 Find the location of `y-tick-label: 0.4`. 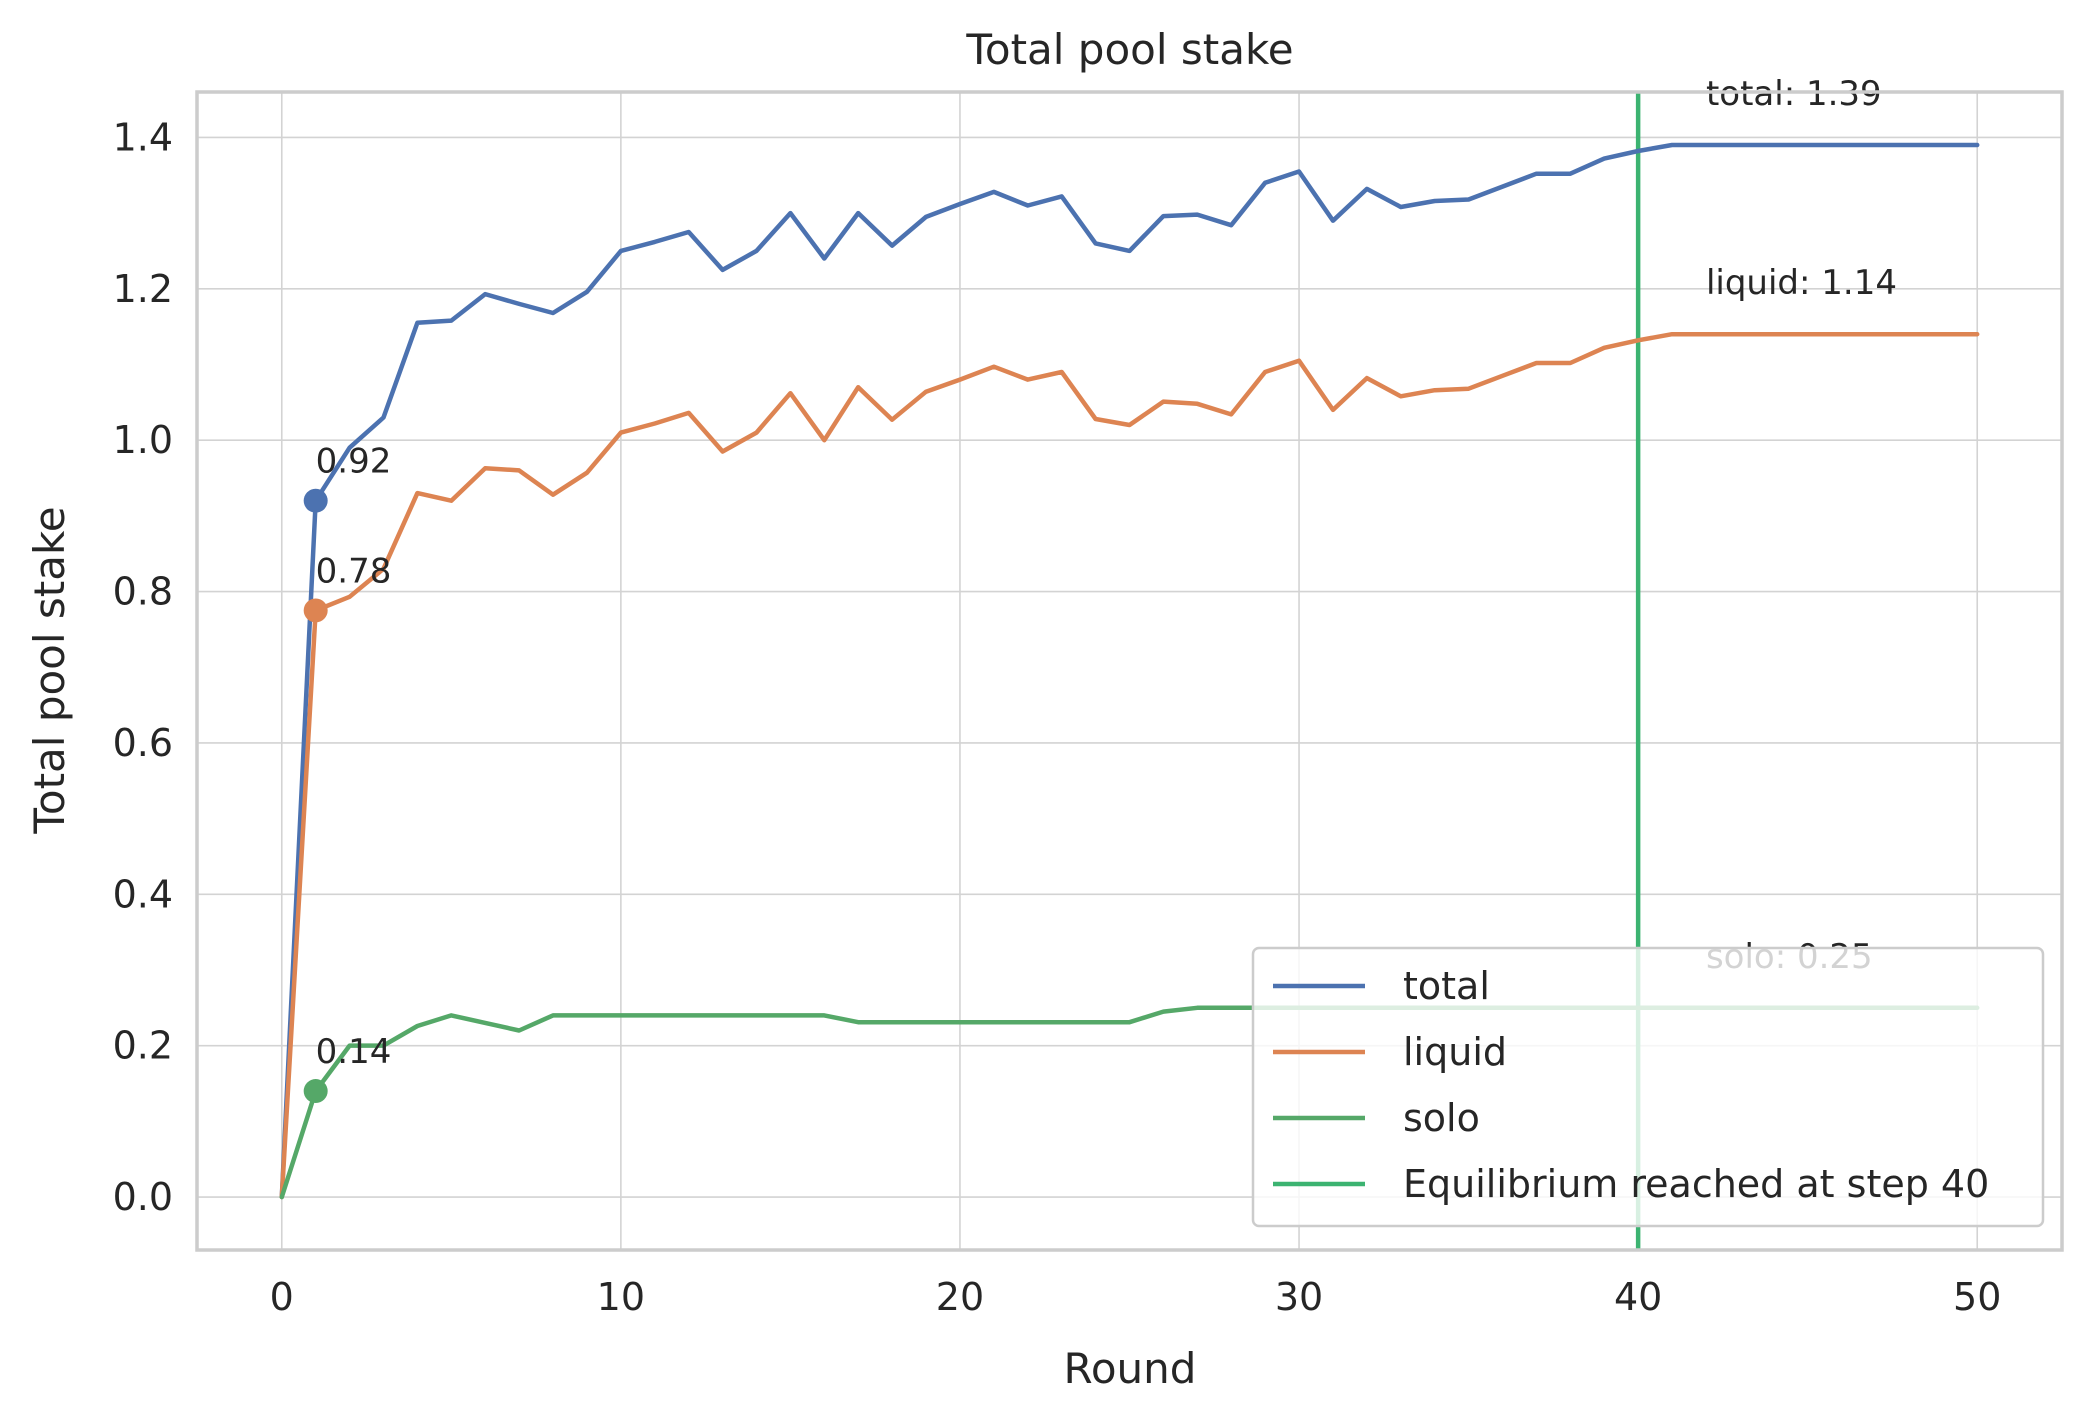

y-tick-label: 0.4 is located at coordinates (143, 894).